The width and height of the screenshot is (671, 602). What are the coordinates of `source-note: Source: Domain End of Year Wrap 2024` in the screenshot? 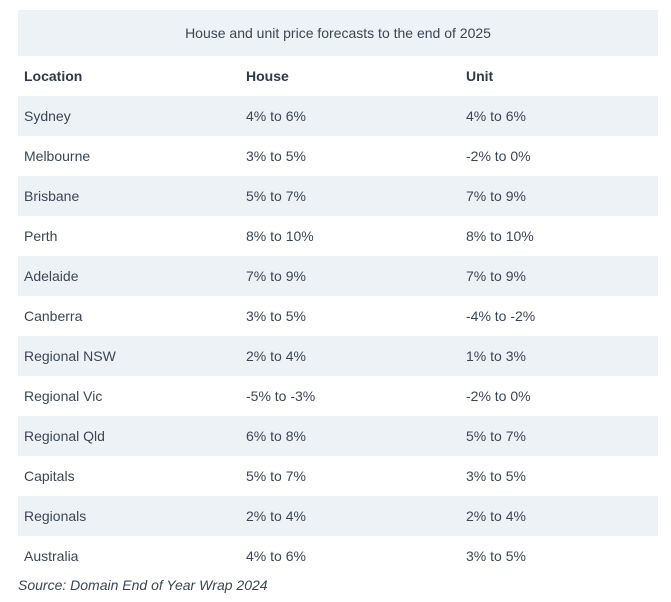 It's located at (143, 585).